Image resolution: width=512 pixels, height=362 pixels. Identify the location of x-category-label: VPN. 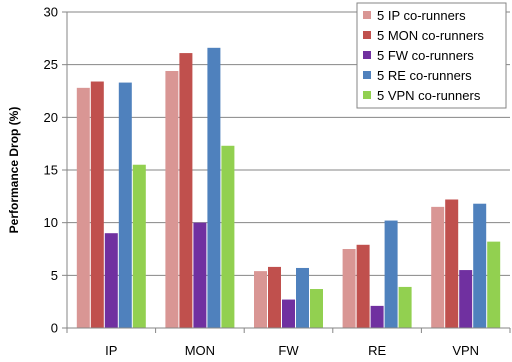
(465, 350).